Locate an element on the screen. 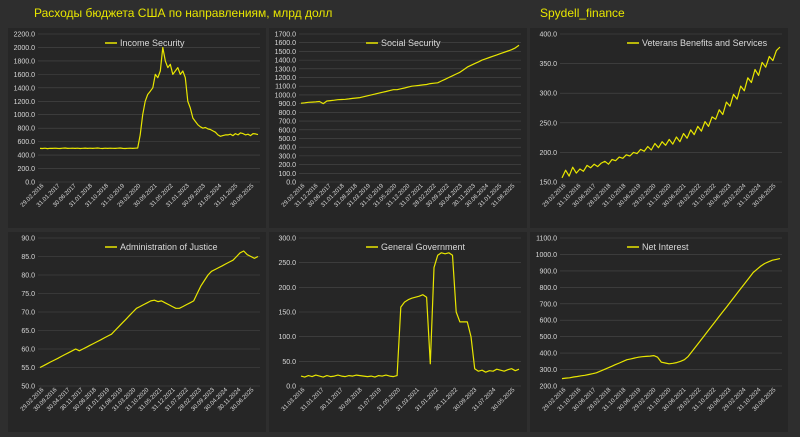 Image resolution: width=800 pixels, height=437 pixels. y-tick-label: 1300.0 is located at coordinates (286, 69).